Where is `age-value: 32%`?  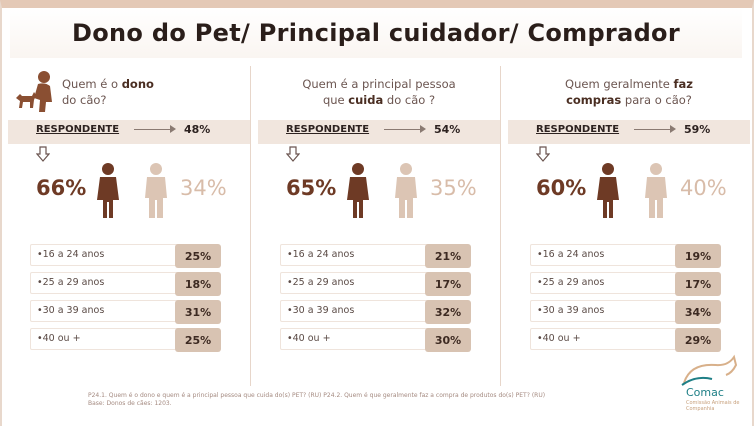
age-value: 32% is located at coordinates (448, 312).